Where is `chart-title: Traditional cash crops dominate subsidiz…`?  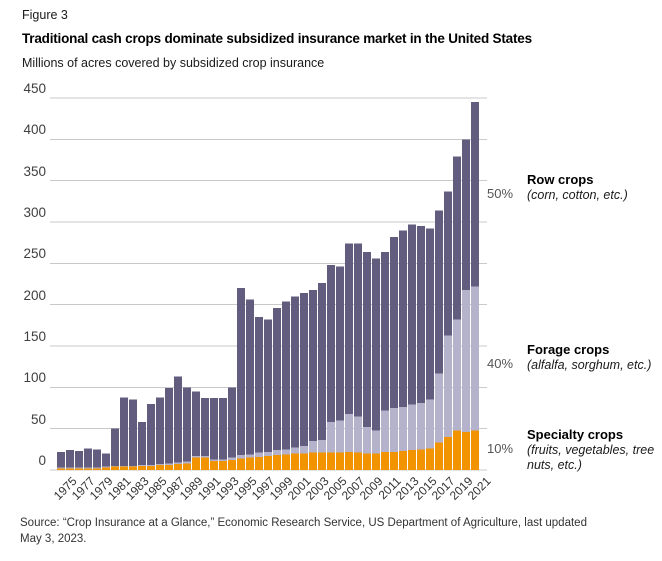
chart-title: Traditional cash crops dominate subsidiz… is located at coordinates (277, 38).